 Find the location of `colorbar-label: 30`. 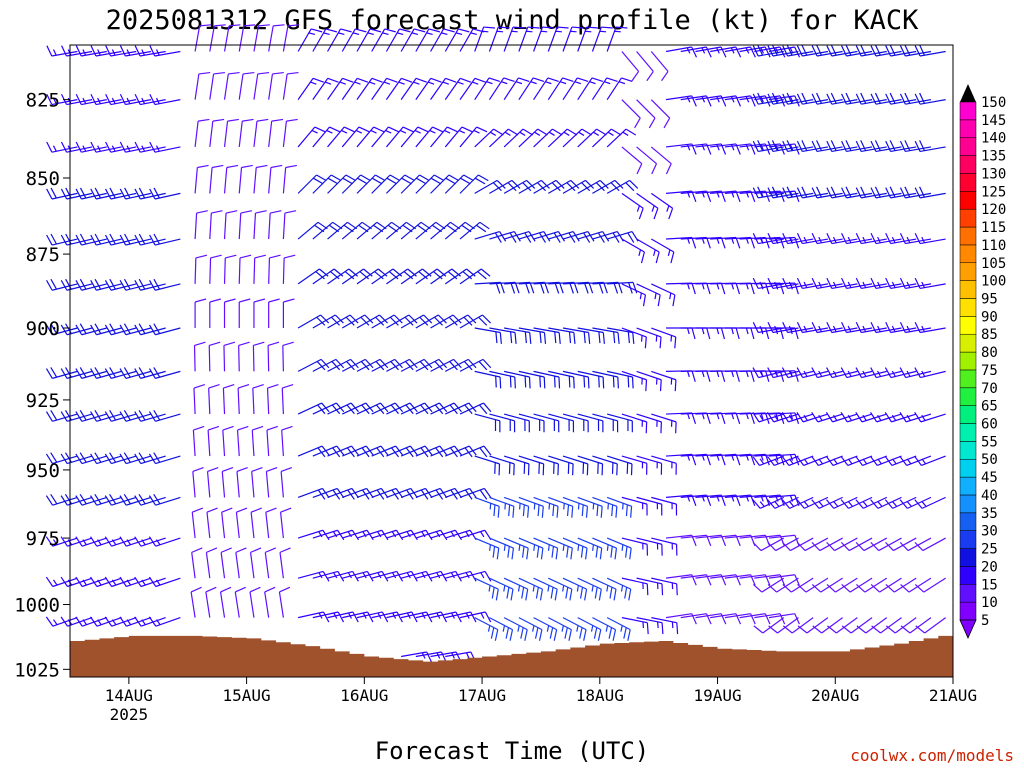

colorbar-label: 30 is located at coordinates (989, 532).